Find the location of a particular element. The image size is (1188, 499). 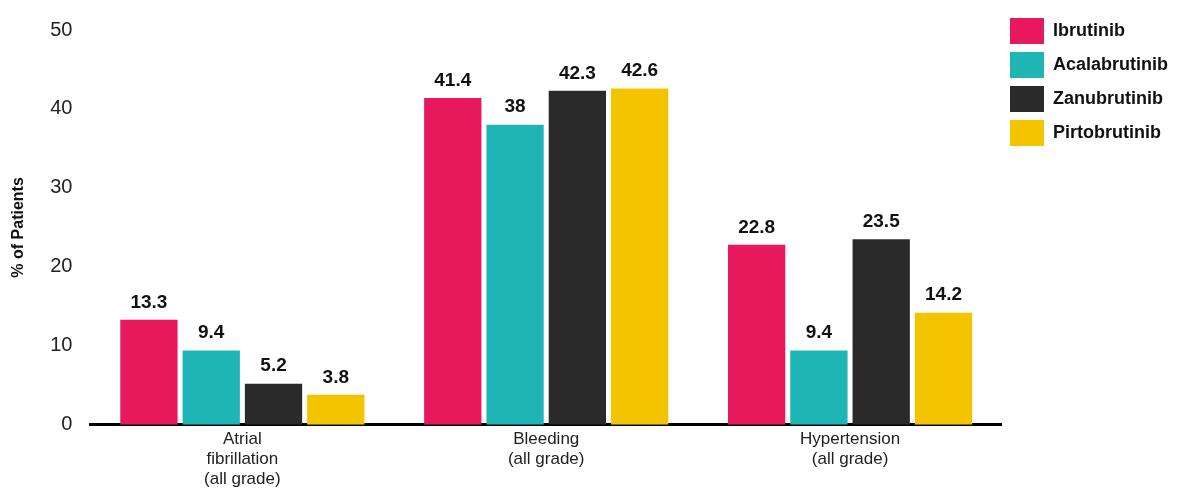

legend-label: Acalabrutinib is located at coordinates (1110, 63).